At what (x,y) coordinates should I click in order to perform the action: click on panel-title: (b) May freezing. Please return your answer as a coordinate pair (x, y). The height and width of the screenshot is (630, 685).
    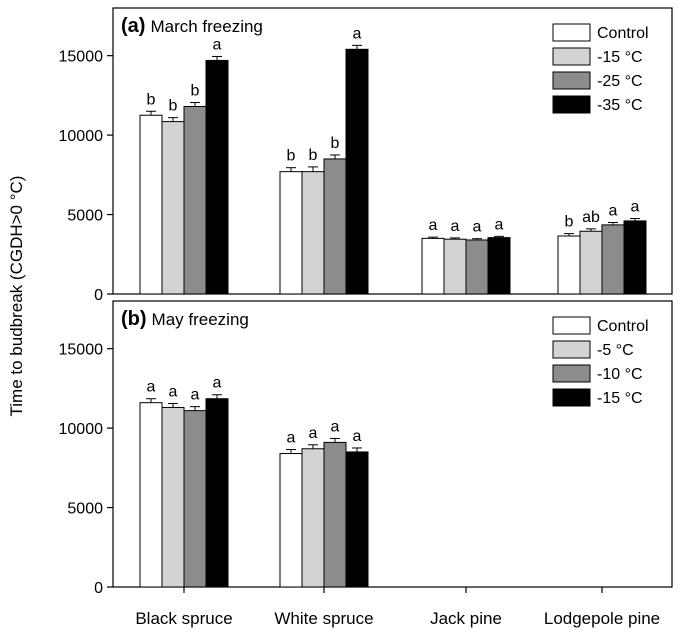
    Looking at the image, I should click on (185, 319).